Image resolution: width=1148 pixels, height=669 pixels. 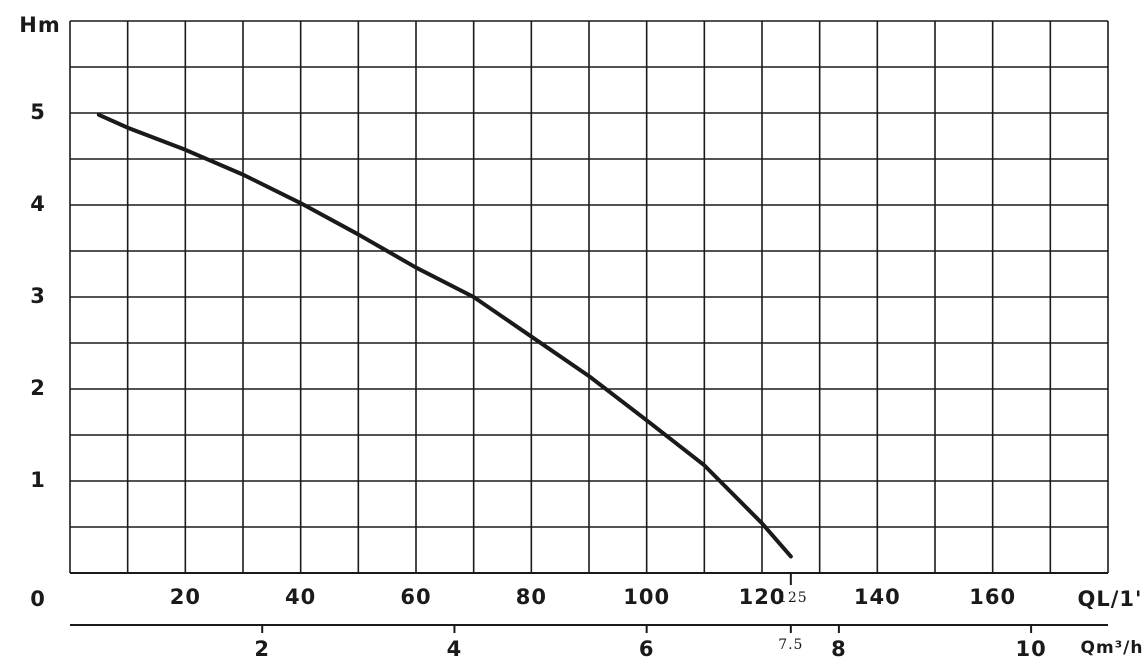 I want to click on x2-tick-label: 8, so click(x=839, y=649).